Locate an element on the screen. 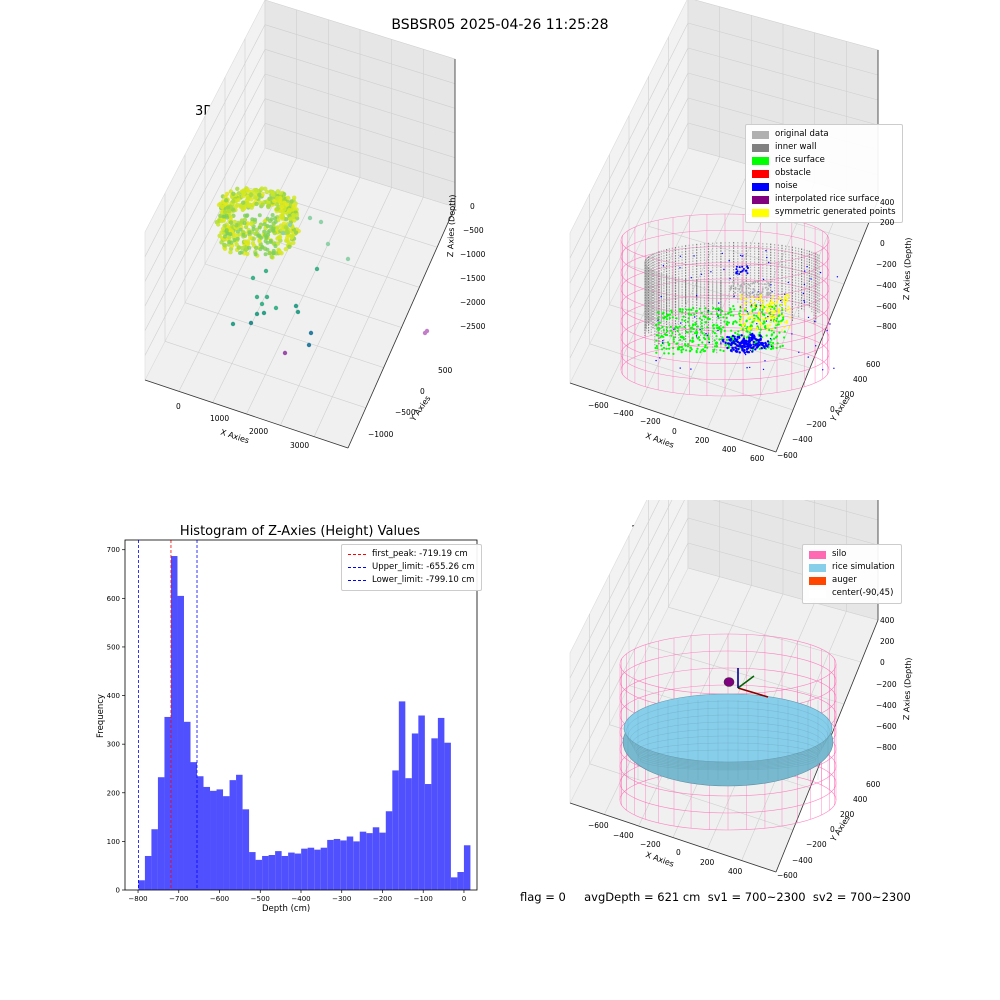 Image resolution: width=1000 pixels, height=1000 pixels. raw-x-tick: 3000 is located at coordinates (300, 445).